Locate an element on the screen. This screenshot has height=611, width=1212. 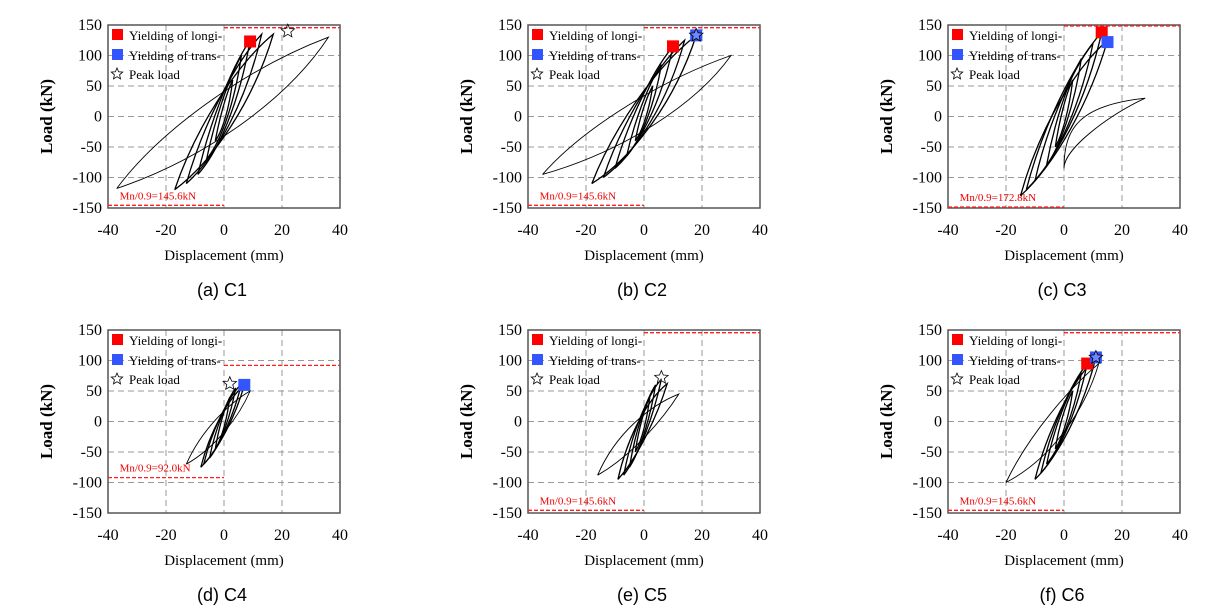
panel-caption: (b) C2 is located at coordinates (642, 290).